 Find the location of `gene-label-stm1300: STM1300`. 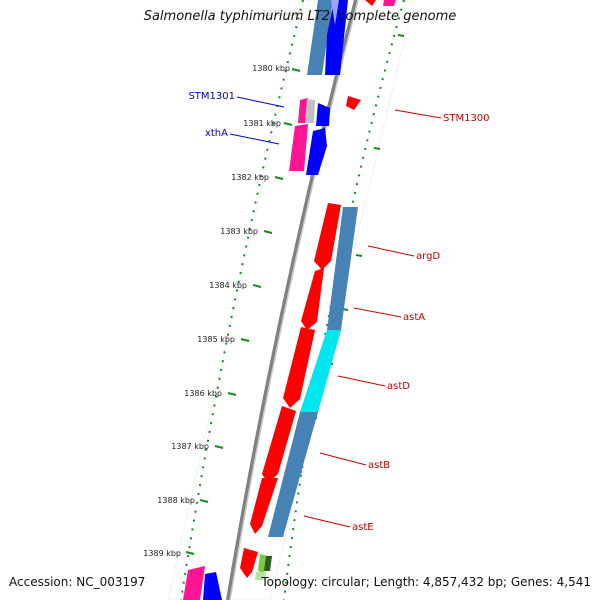

gene-label-stm1300: STM1300 is located at coordinates (466, 118).